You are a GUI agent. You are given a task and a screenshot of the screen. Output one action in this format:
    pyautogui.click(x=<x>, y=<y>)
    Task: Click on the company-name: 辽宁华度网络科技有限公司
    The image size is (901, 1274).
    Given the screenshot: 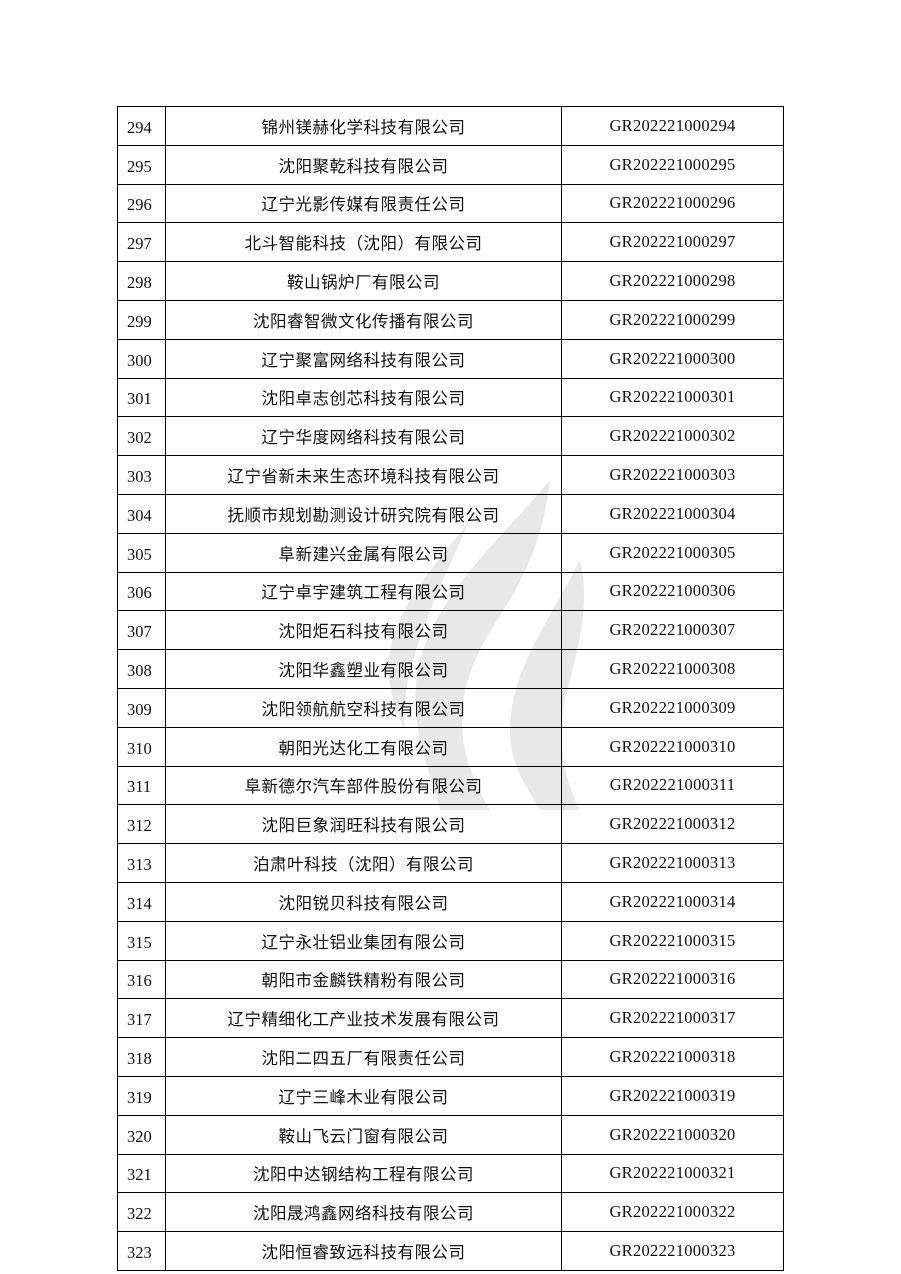 What is the action you would take?
    pyautogui.click(x=363, y=436)
    